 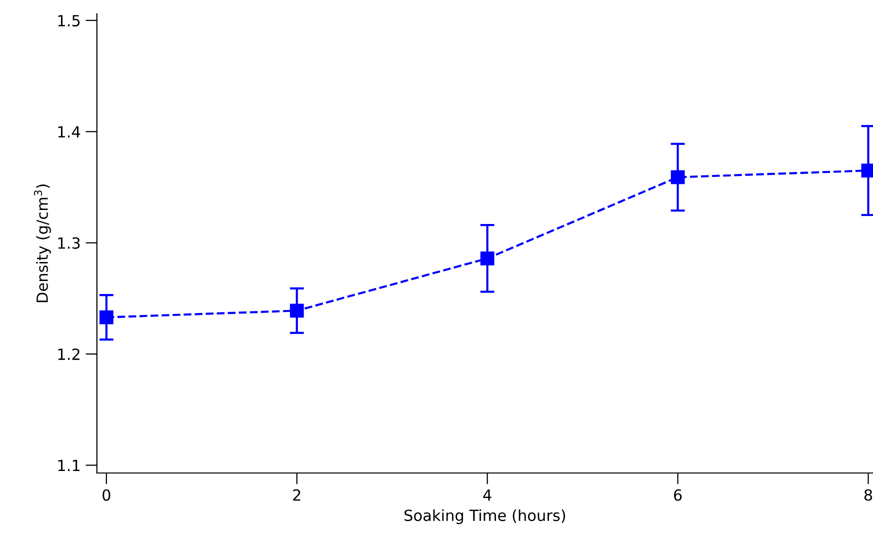 What do you see at coordinates (678, 495) in the screenshot?
I see `x-tick-label: 6` at bounding box center [678, 495].